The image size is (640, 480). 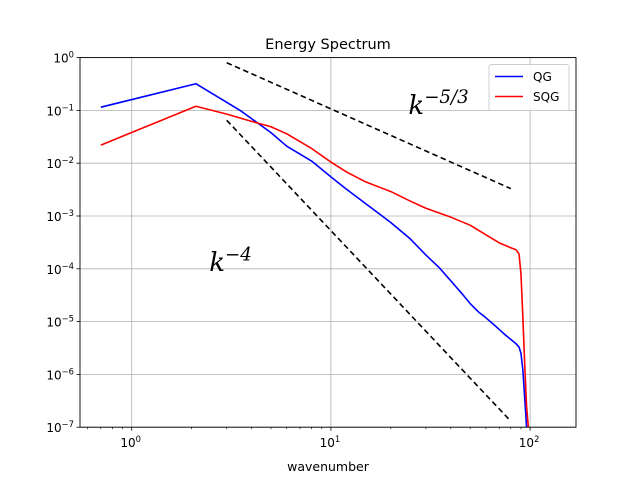 I want to click on y-tick-label: 10⁻⁵, so click(x=60, y=322).